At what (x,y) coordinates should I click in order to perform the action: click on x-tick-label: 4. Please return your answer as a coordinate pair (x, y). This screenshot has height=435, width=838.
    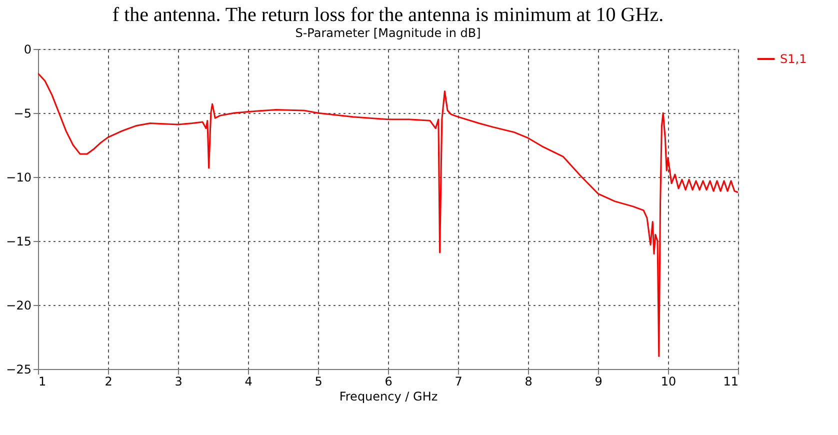
    Looking at the image, I should click on (248, 381).